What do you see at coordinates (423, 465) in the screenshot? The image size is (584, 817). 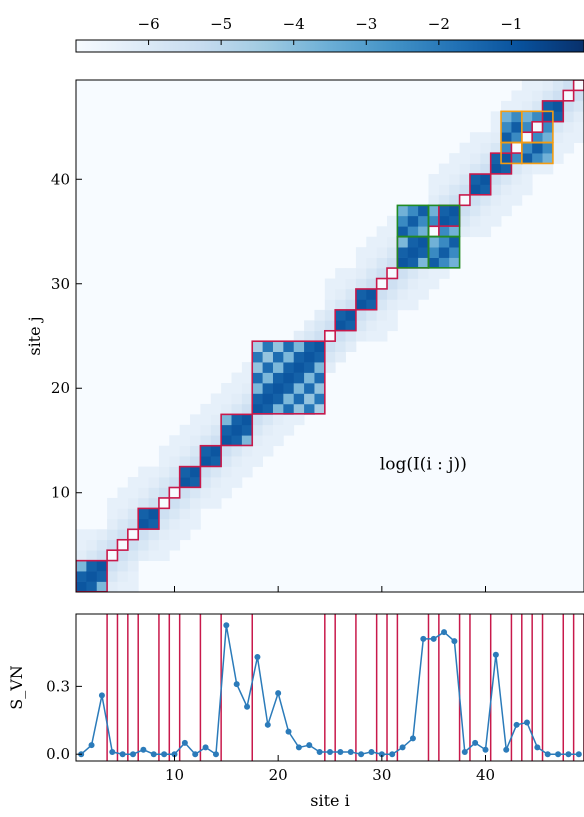 I see `heatmap-annotation: log(I(i : j))` at bounding box center [423, 465].